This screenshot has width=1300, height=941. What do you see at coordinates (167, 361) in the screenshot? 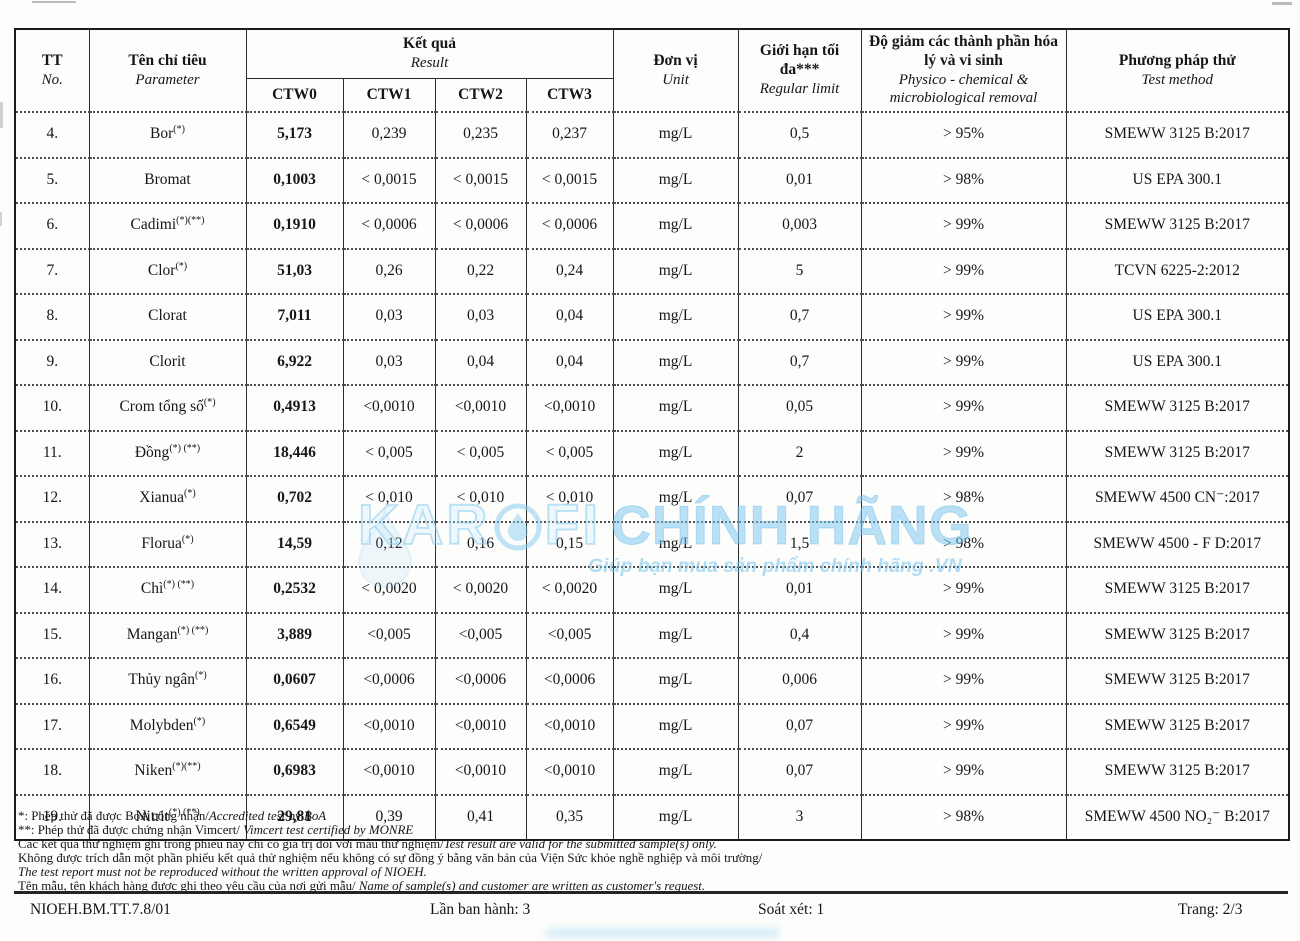
I see `cell-parameter: Clorit` at bounding box center [167, 361].